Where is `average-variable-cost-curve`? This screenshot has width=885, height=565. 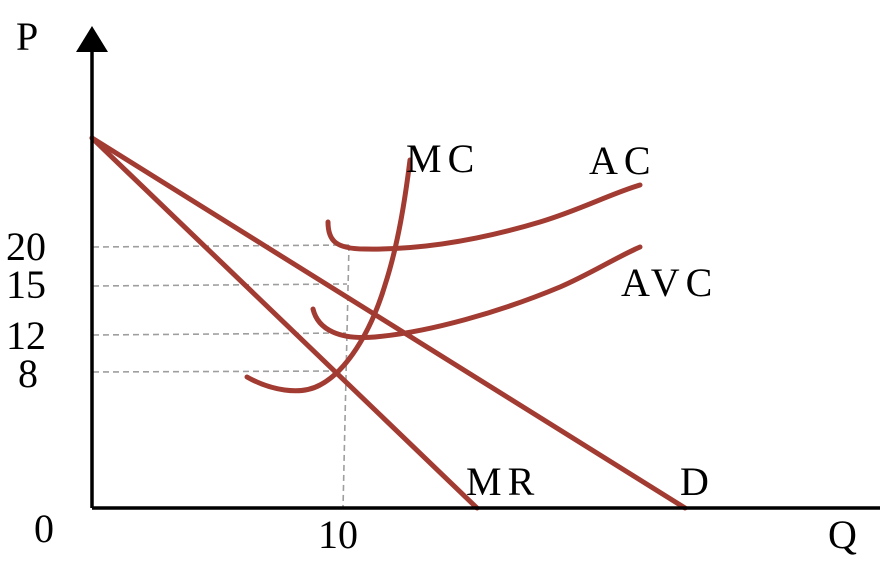 average-variable-cost-curve is located at coordinates (476, 292).